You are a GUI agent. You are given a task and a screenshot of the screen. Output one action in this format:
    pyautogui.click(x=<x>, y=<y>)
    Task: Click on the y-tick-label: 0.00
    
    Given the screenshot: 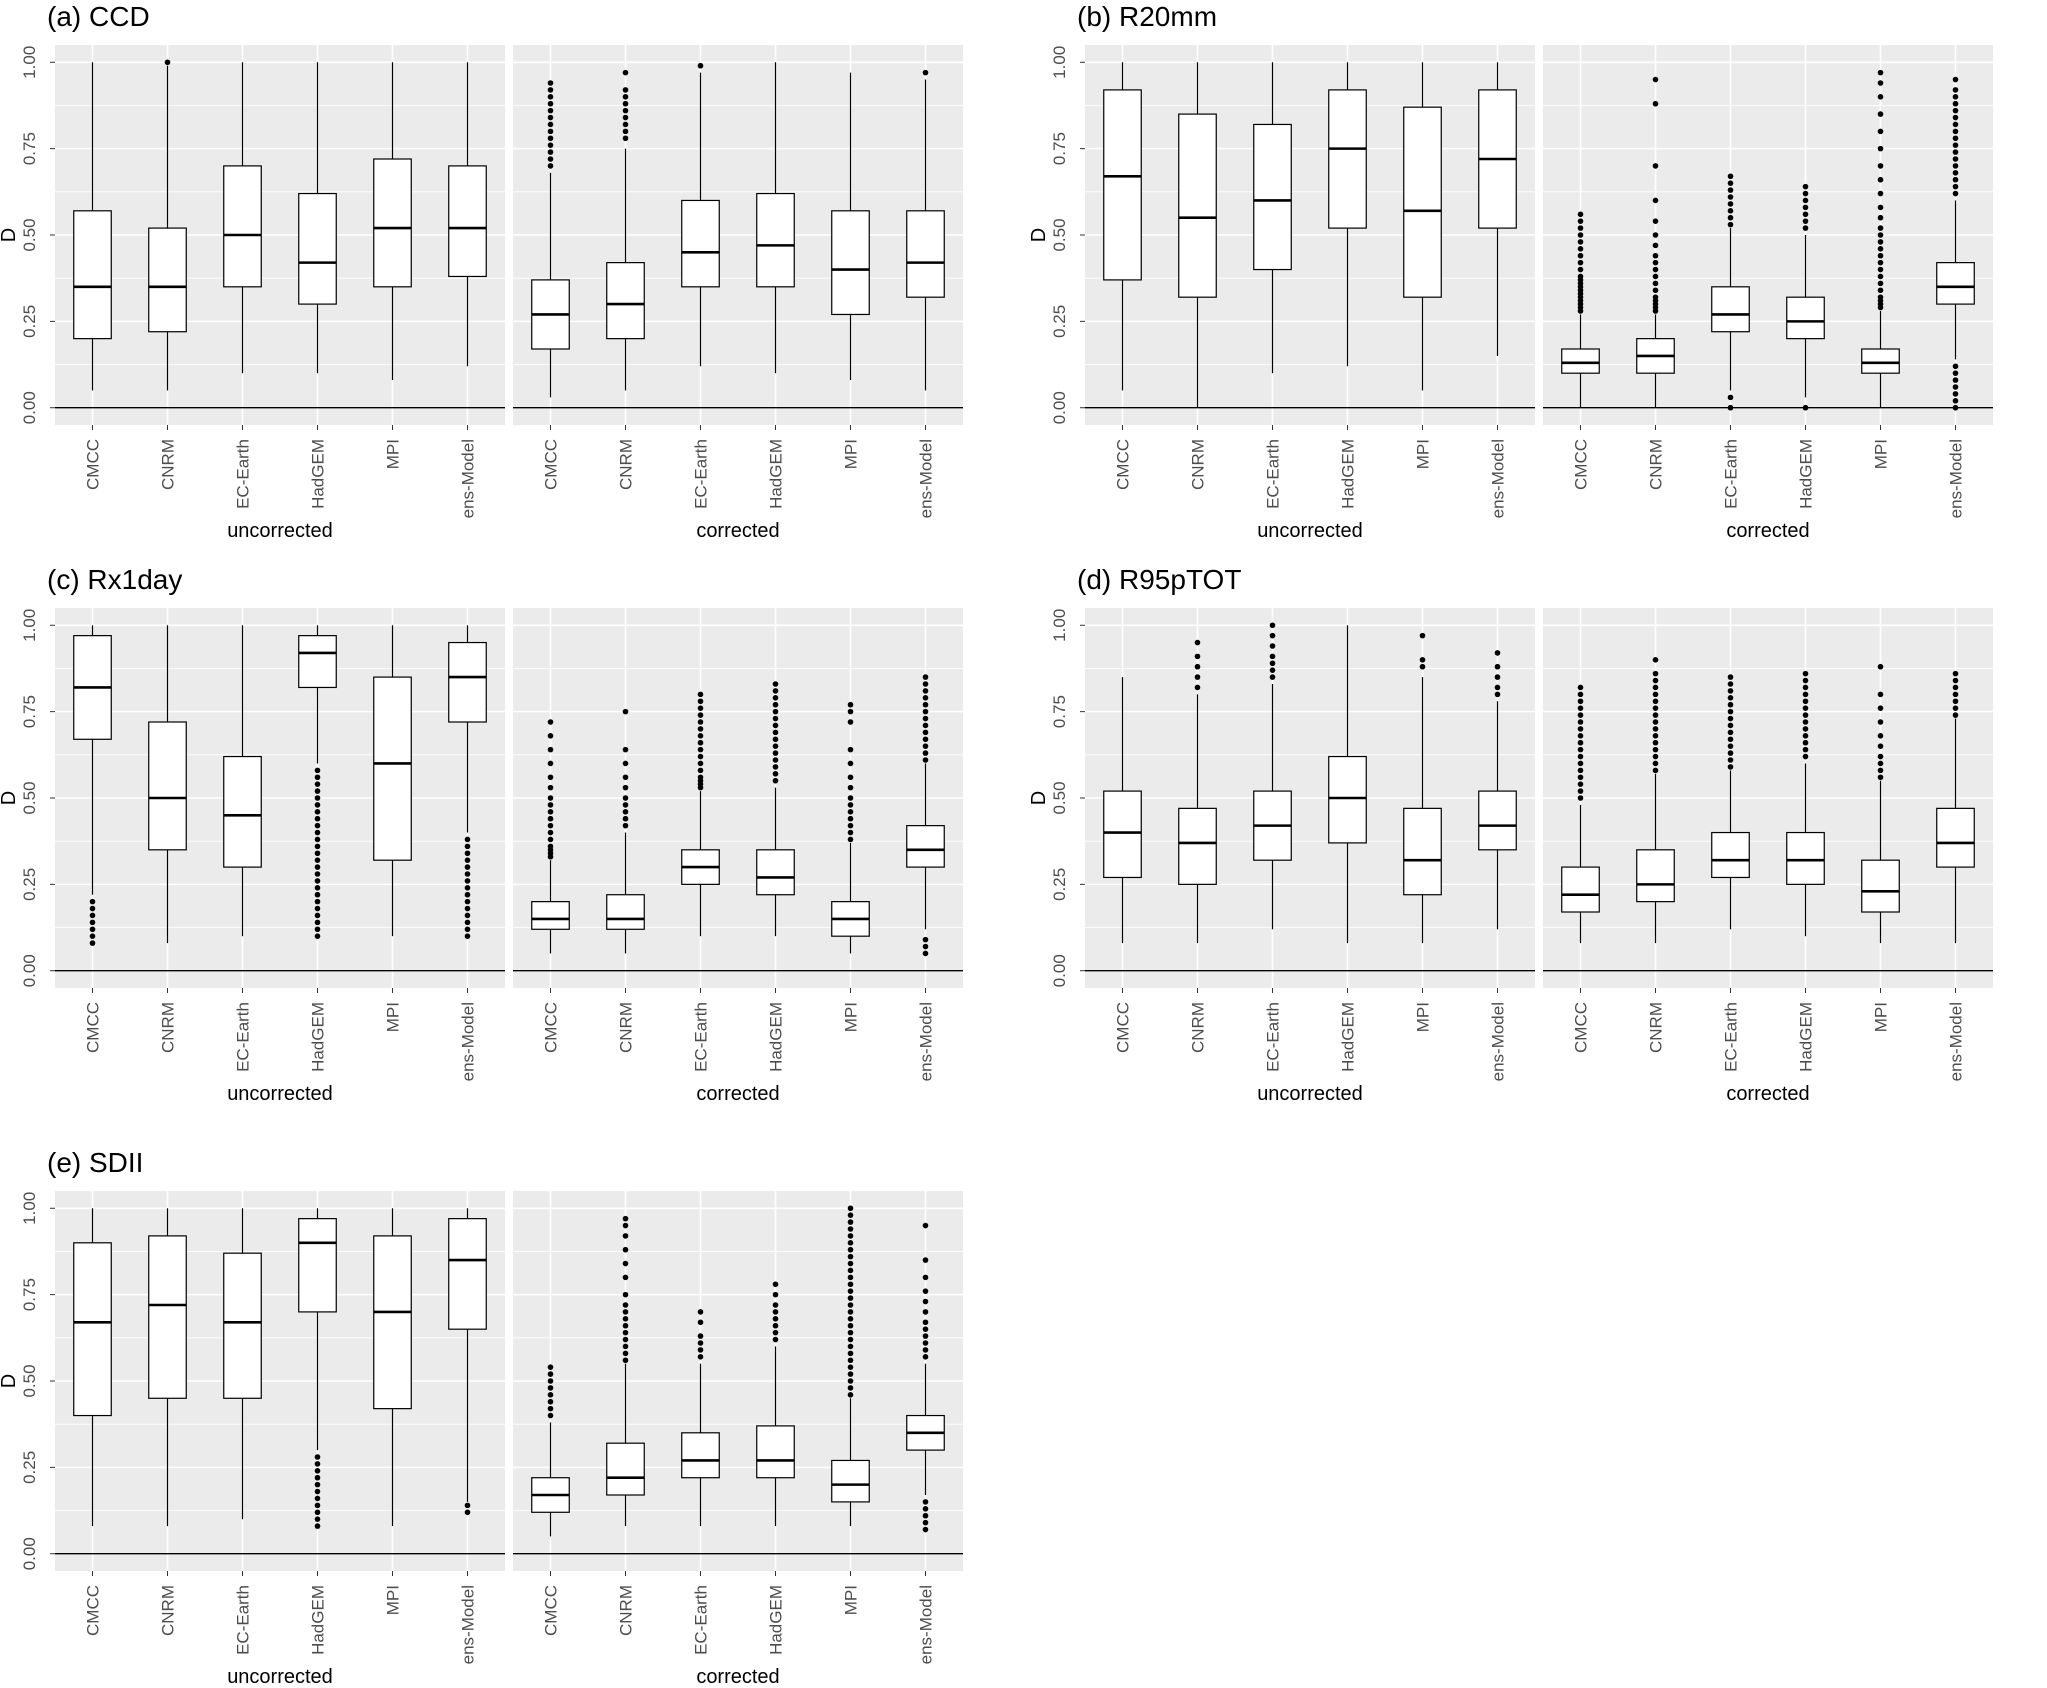 What is the action you would take?
    pyautogui.click(x=29, y=407)
    